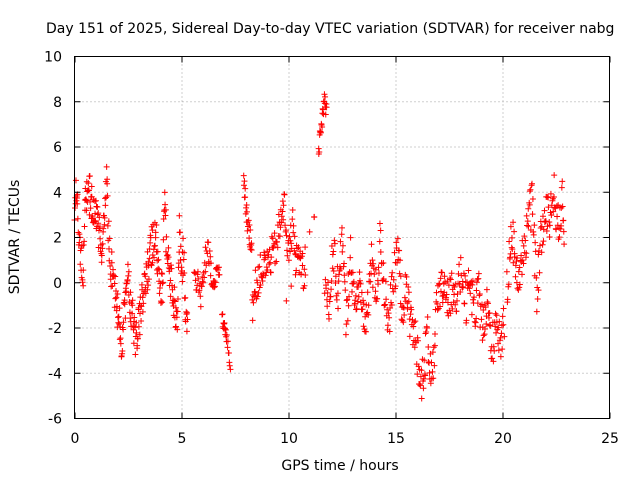 The height and width of the screenshot is (480, 640). What do you see at coordinates (53, 239) in the screenshot?
I see `y-tick-labels: -6 -4 -2 0 2 4 6 8 10` at bounding box center [53, 239].